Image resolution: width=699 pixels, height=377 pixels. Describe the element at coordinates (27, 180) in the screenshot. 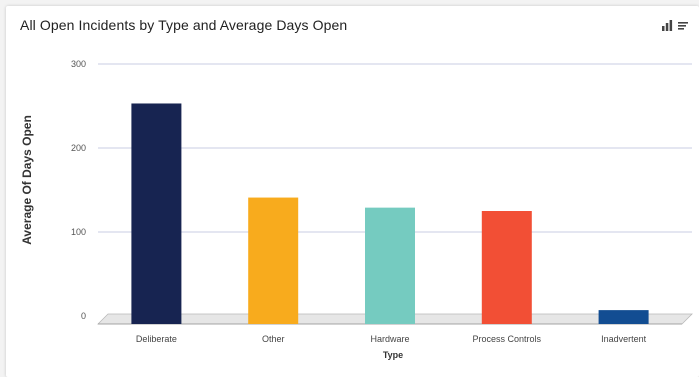

I see `y-axis-label: Average Of Days Open` at that location.